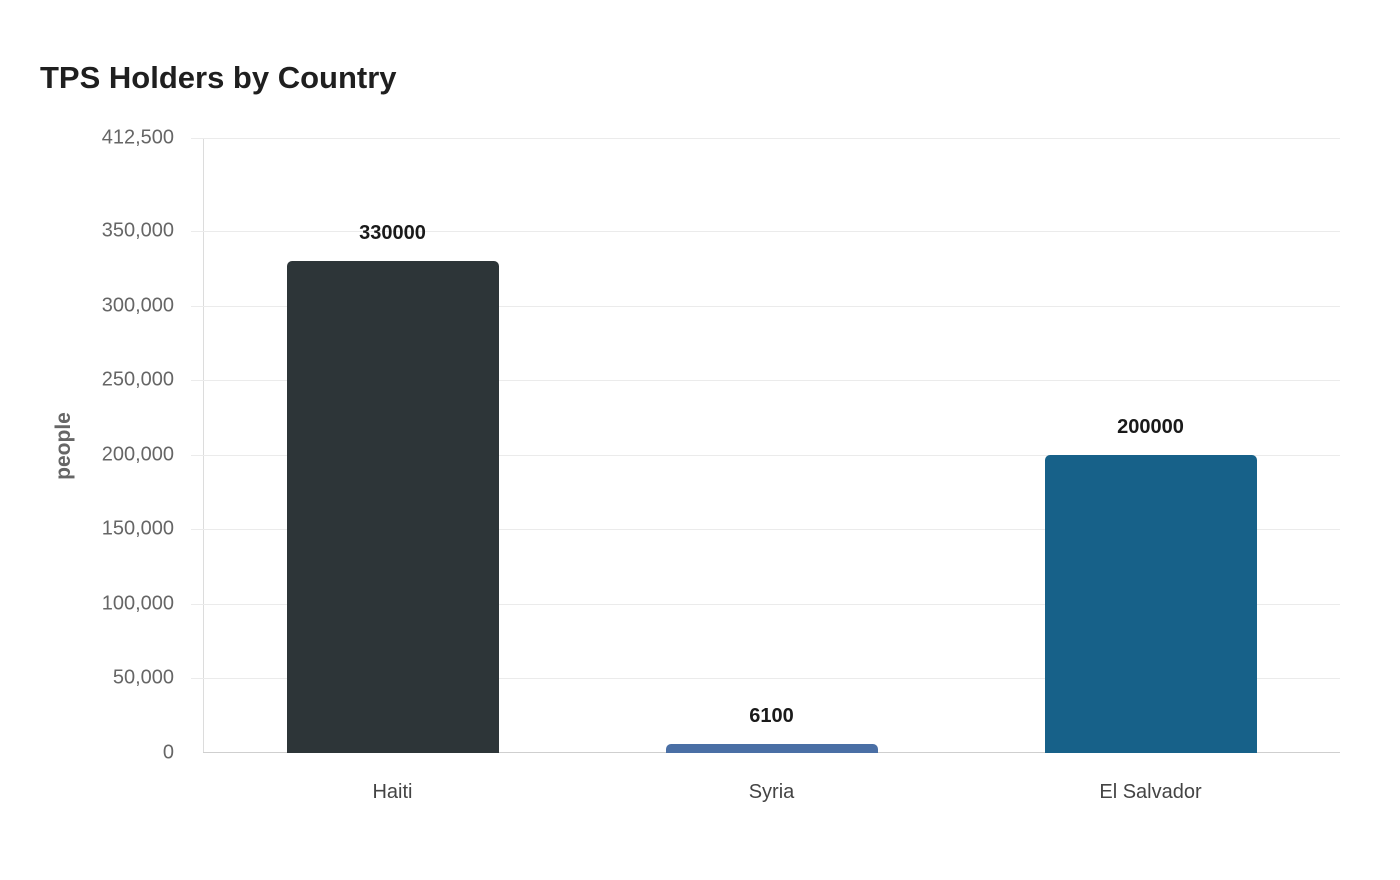 The height and width of the screenshot is (880, 1400). I want to click on y-tick-label: 350,000, so click(137, 230).